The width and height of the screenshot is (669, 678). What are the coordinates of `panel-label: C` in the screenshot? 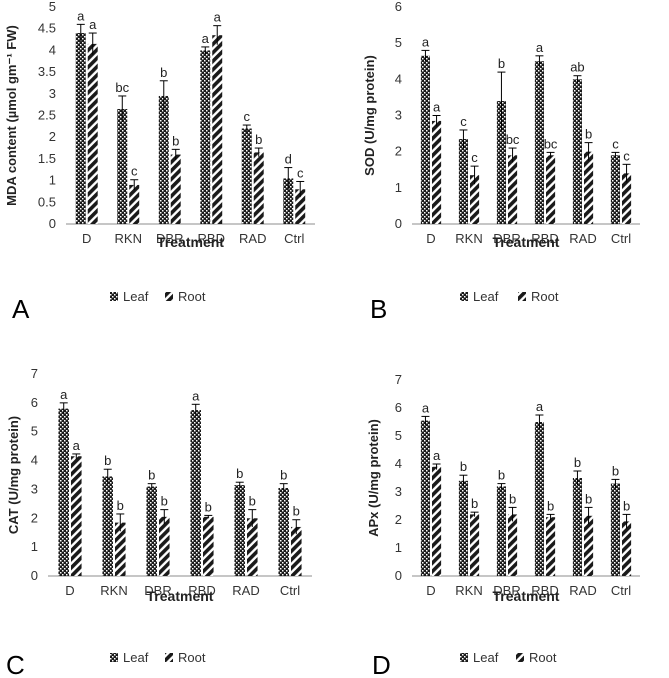 It's located at (15, 664).